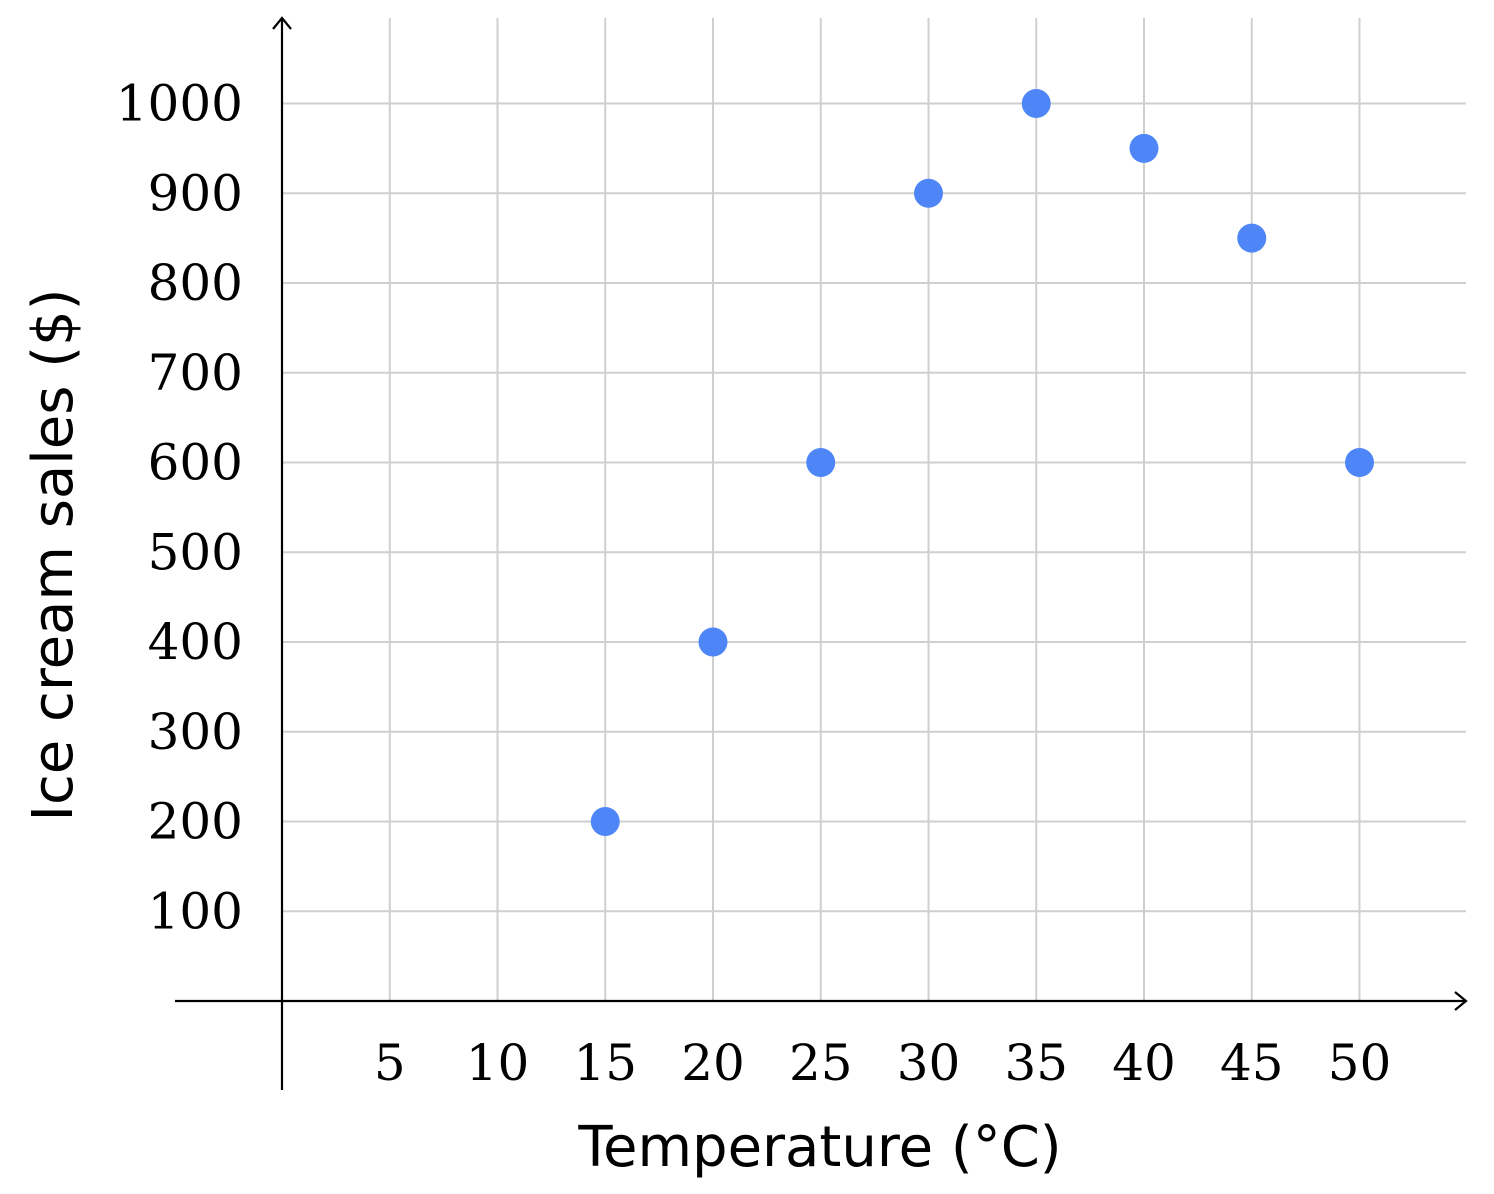 Image resolution: width=1494 pixels, height=1194 pixels. What do you see at coordinates (53, 554) in the screenshot?
I see `y-axis-title: Ice cream sales ($)` at bounding box center [53, 554].